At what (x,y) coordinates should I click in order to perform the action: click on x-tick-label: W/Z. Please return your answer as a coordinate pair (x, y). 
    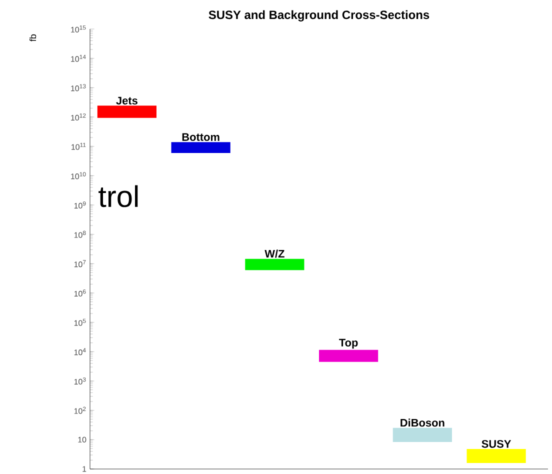
    Looking at the image, I should click on (274, 254).